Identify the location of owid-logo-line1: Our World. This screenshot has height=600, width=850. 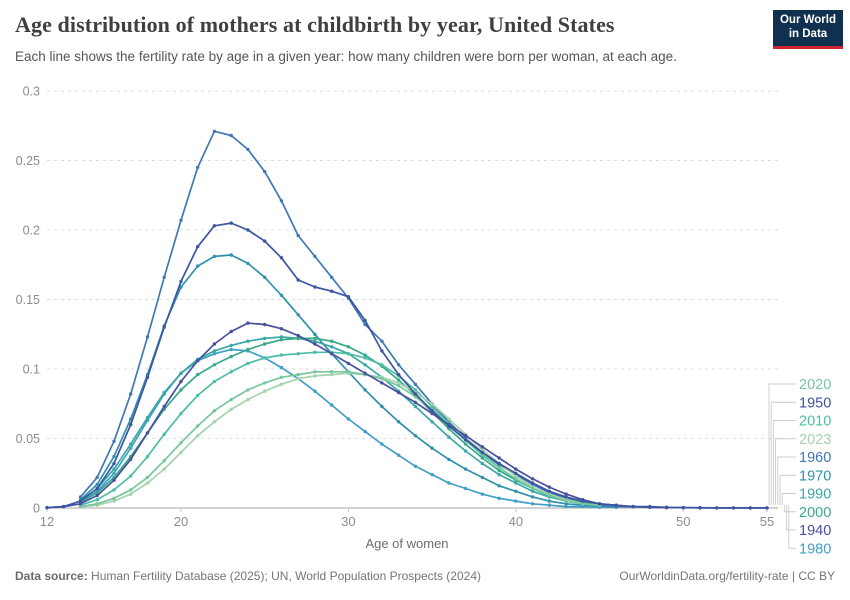
(807, 20).